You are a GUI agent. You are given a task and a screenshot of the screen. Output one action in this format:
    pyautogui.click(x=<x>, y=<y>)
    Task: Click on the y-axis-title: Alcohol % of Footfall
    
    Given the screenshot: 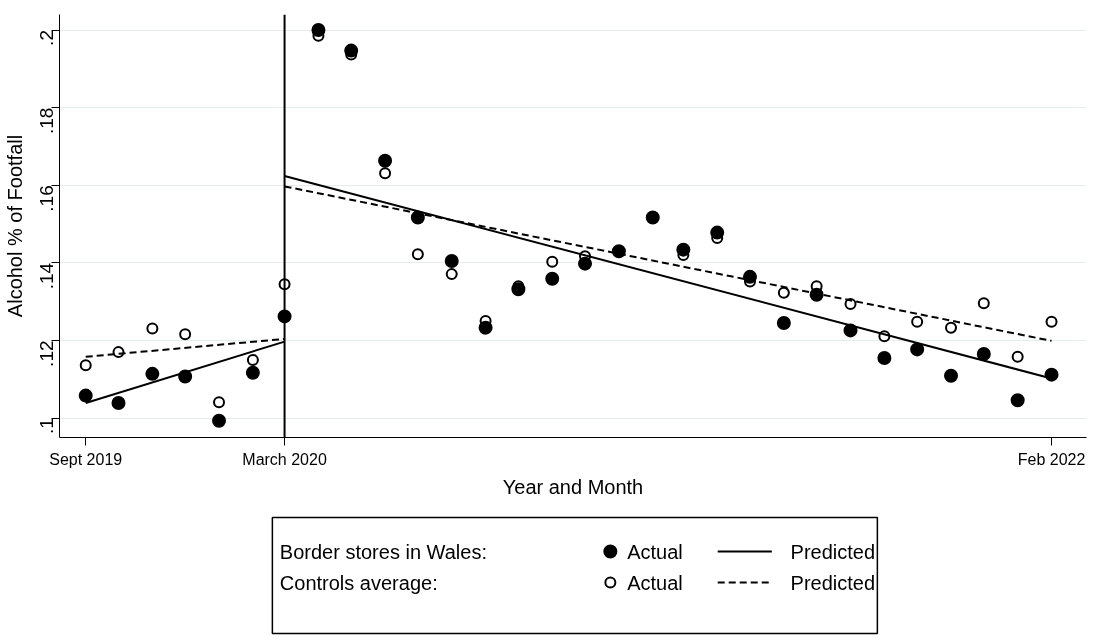 What is the action you would take?
    pyautogui.click(x=14, y=226)
    